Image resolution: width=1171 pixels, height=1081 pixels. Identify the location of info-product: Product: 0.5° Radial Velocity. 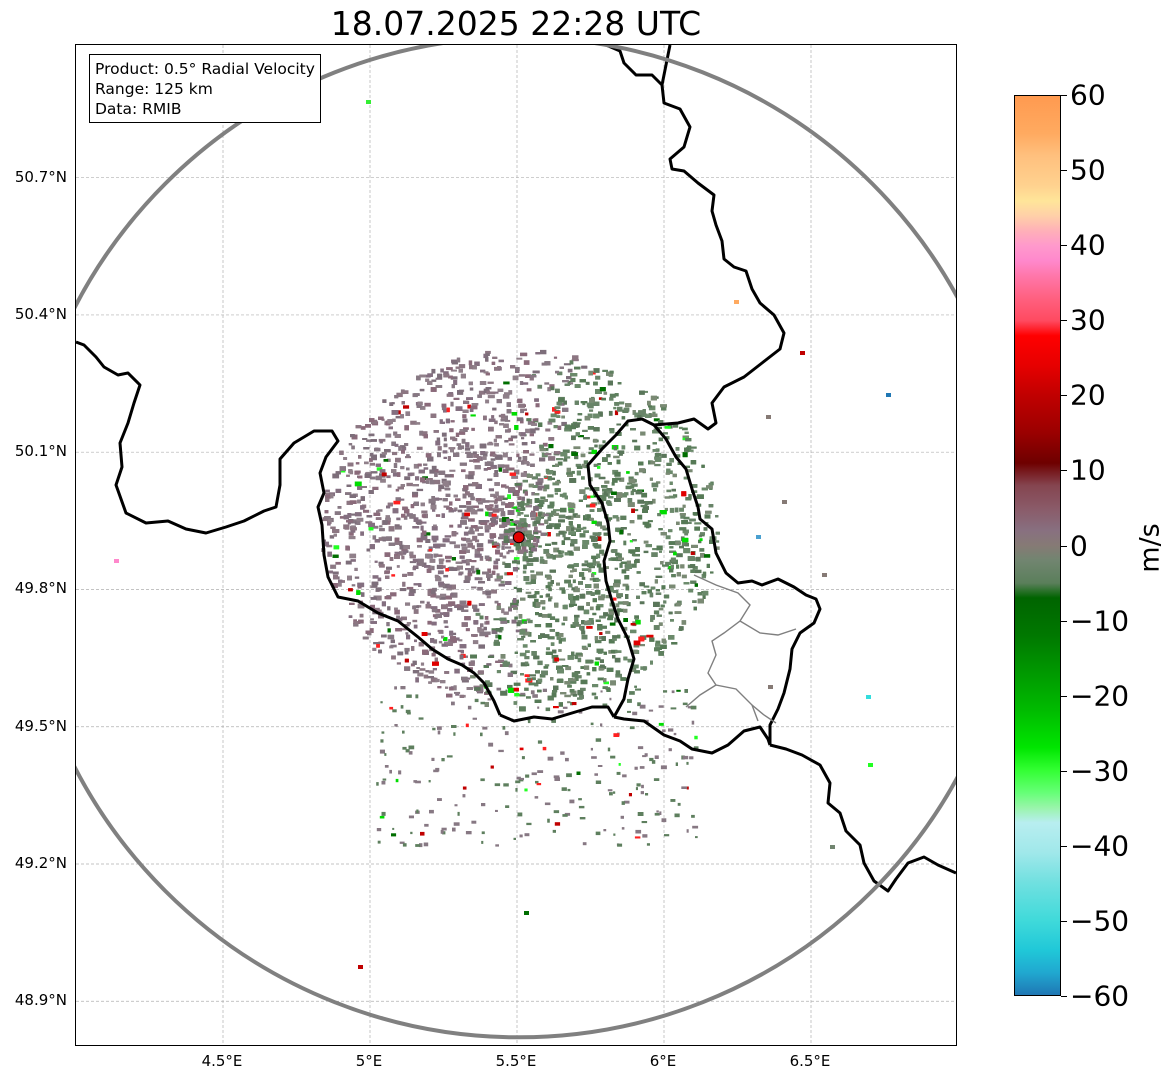
(205, 69).